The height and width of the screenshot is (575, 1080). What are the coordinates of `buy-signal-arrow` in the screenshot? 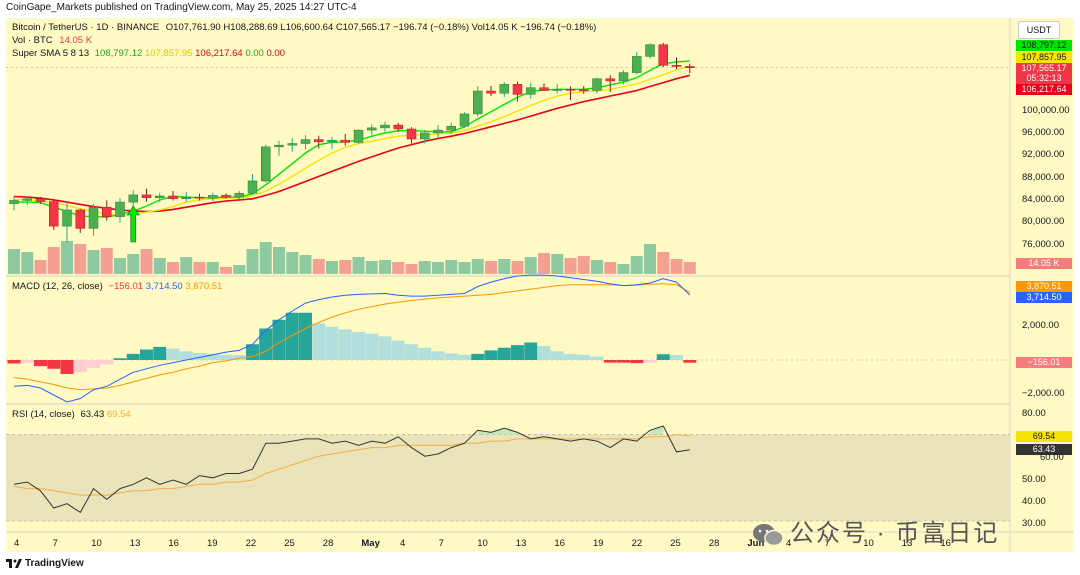 It's located at (133, 224).